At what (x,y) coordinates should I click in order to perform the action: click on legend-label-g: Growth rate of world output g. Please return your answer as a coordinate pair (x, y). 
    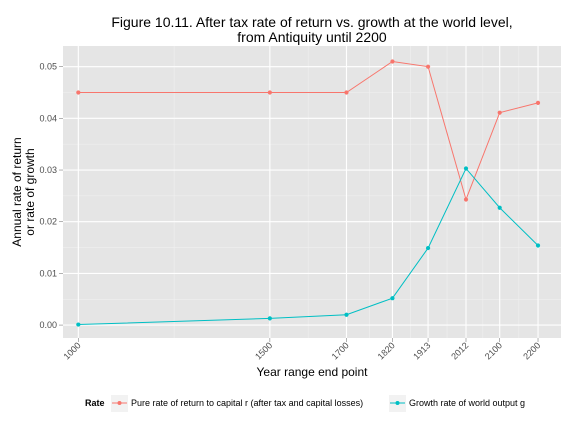
    Looking at the image, I should click on (467, 403).